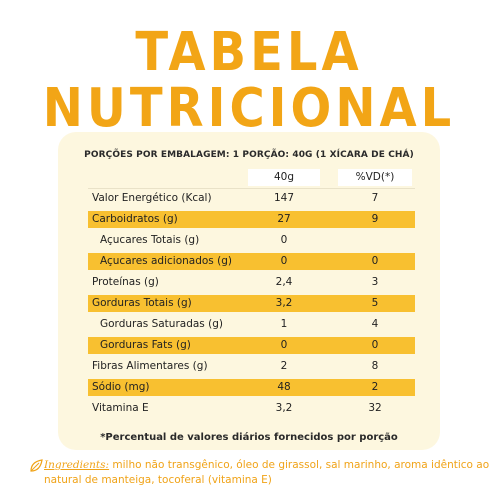 This screenshot has width=498, height=500. Describe the element at coordinates (166, 261) in the screenshot. I see `row-label: Açucares adicionados (g)` at that location.